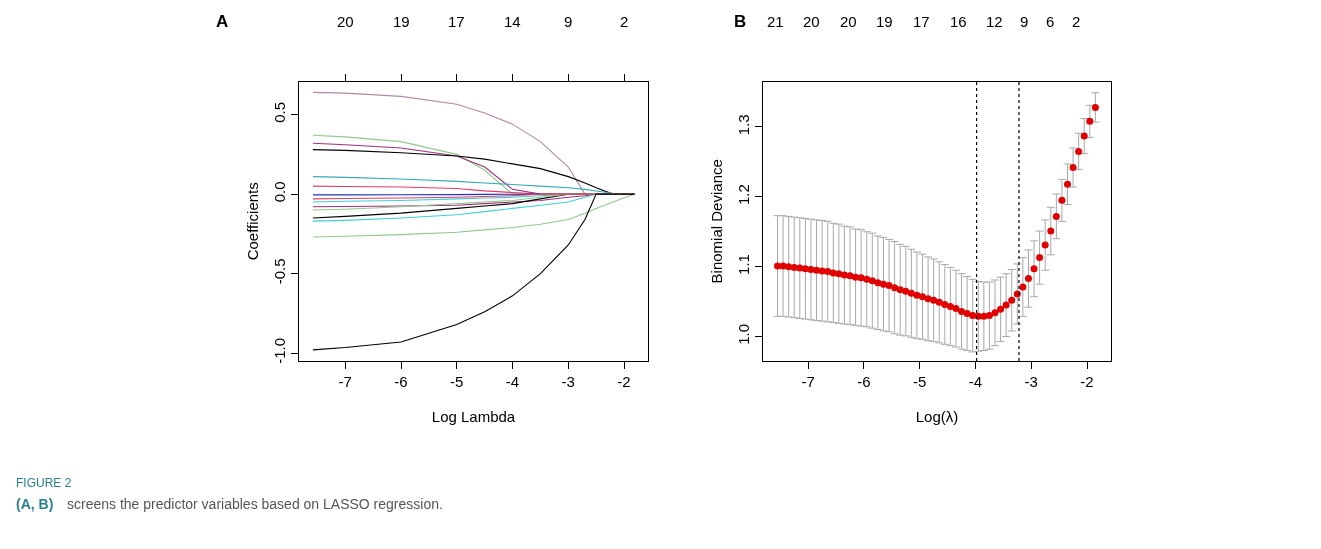  I want to click on chart-title: B, so click(740, 21).